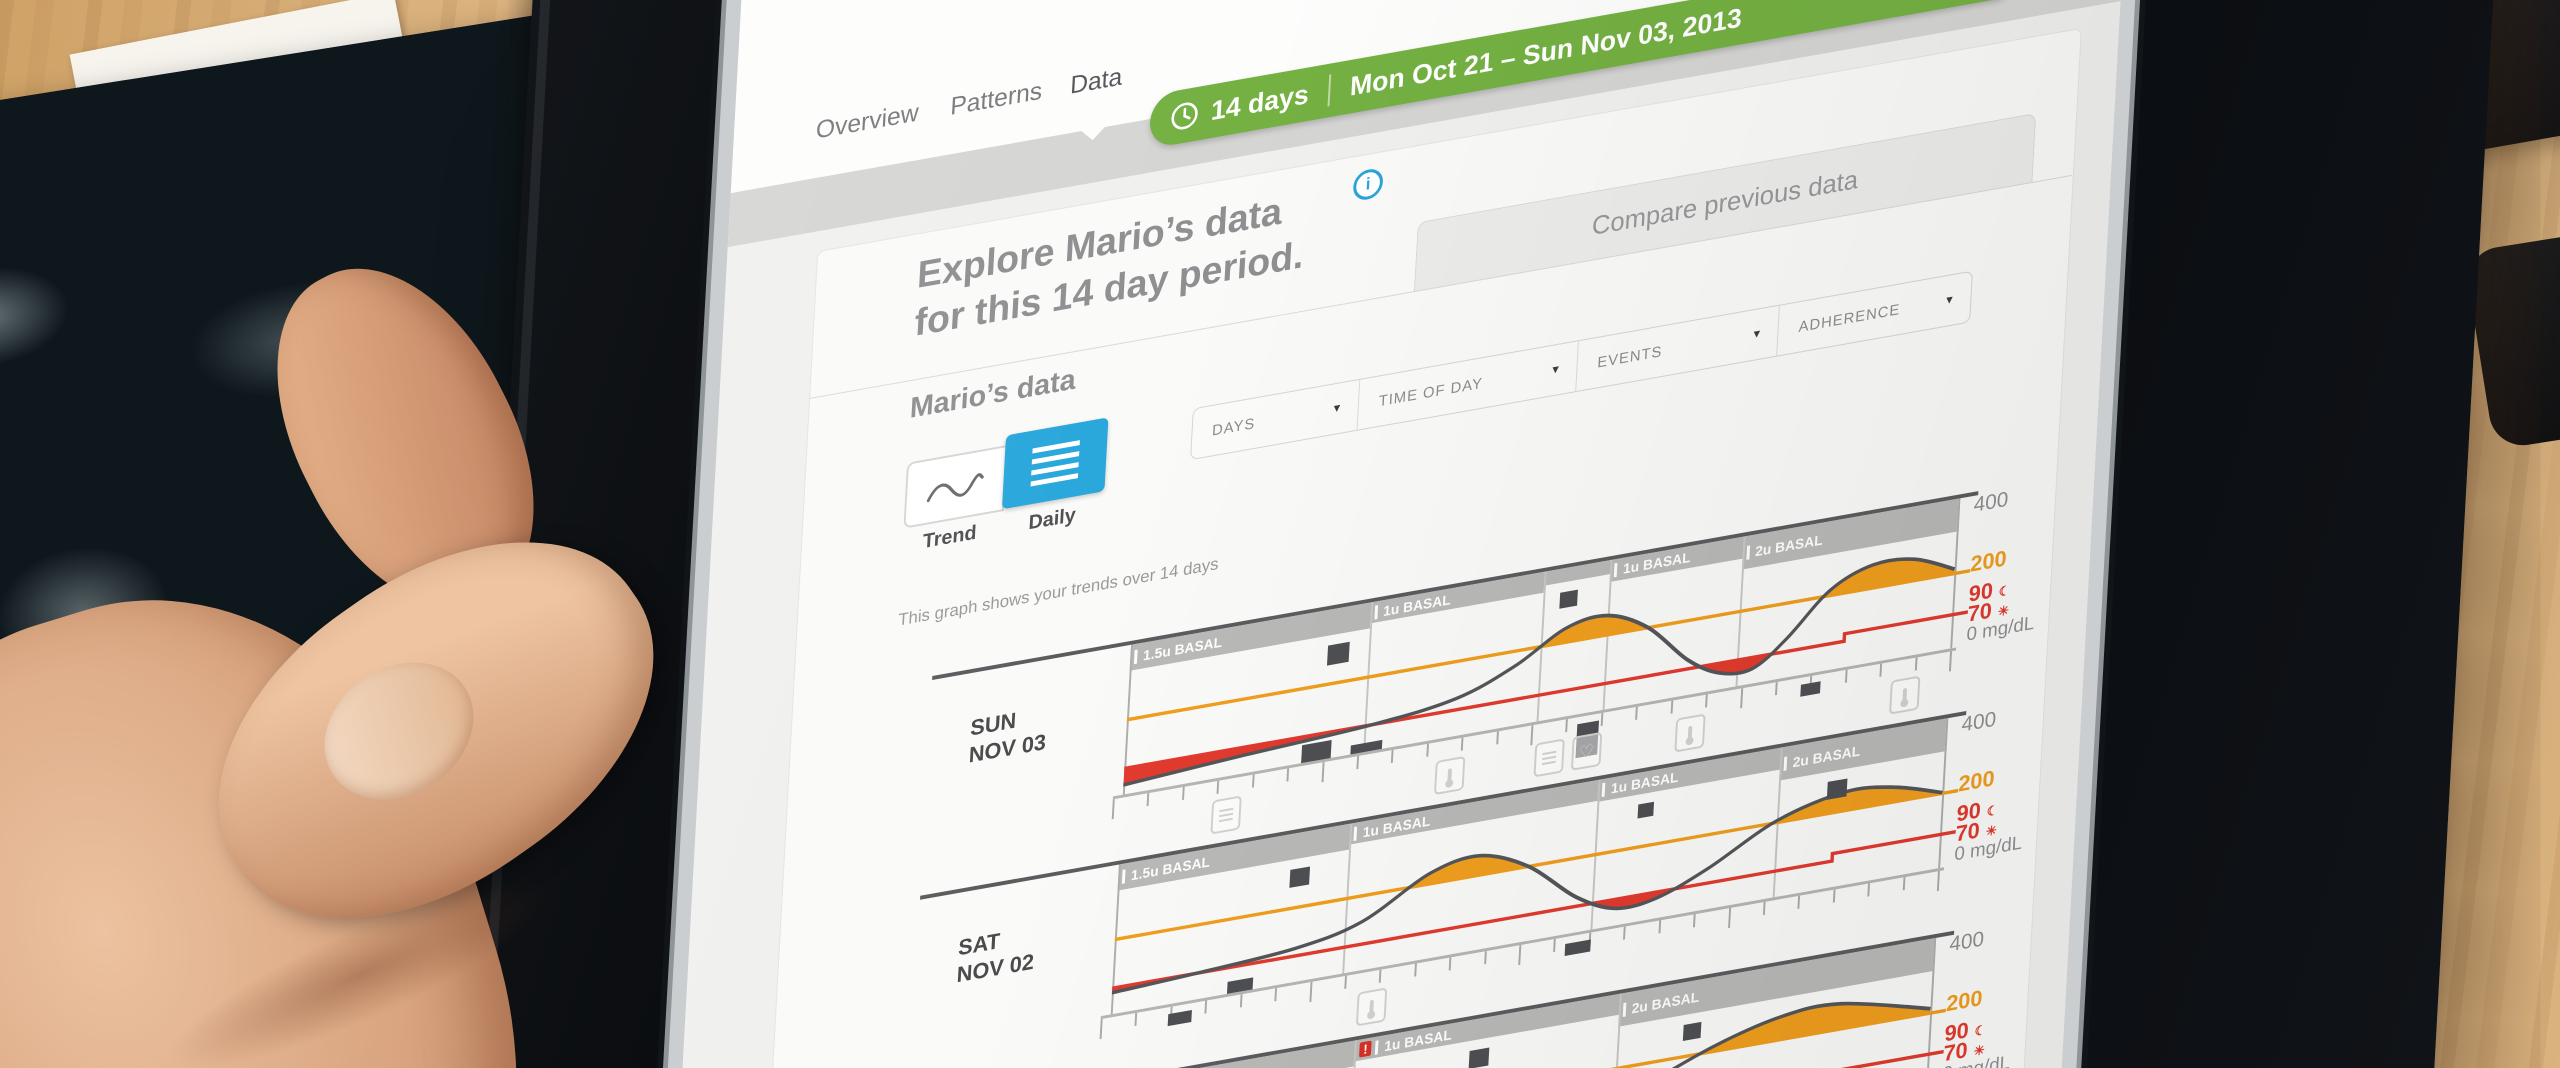 This screenshot has height=1068, width=2560. What do you see at coordinates (995, 958) in the screenshot?
I see `day-label: SAT NOV 02` at bounding box center [995, 958].